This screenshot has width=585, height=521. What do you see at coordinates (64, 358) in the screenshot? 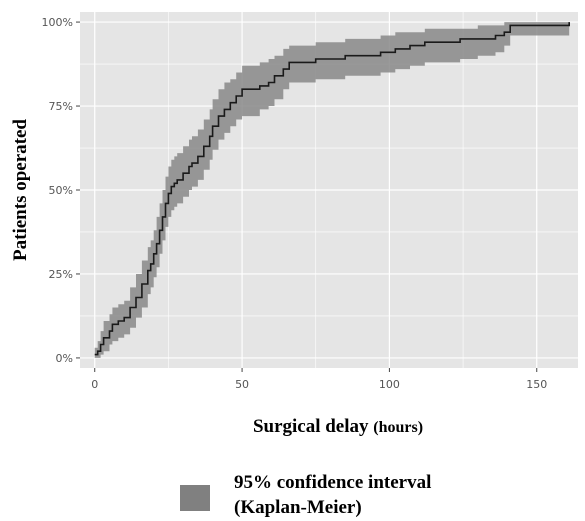
I see `y-tick-label: 0%` at bounding box center [64, 358].